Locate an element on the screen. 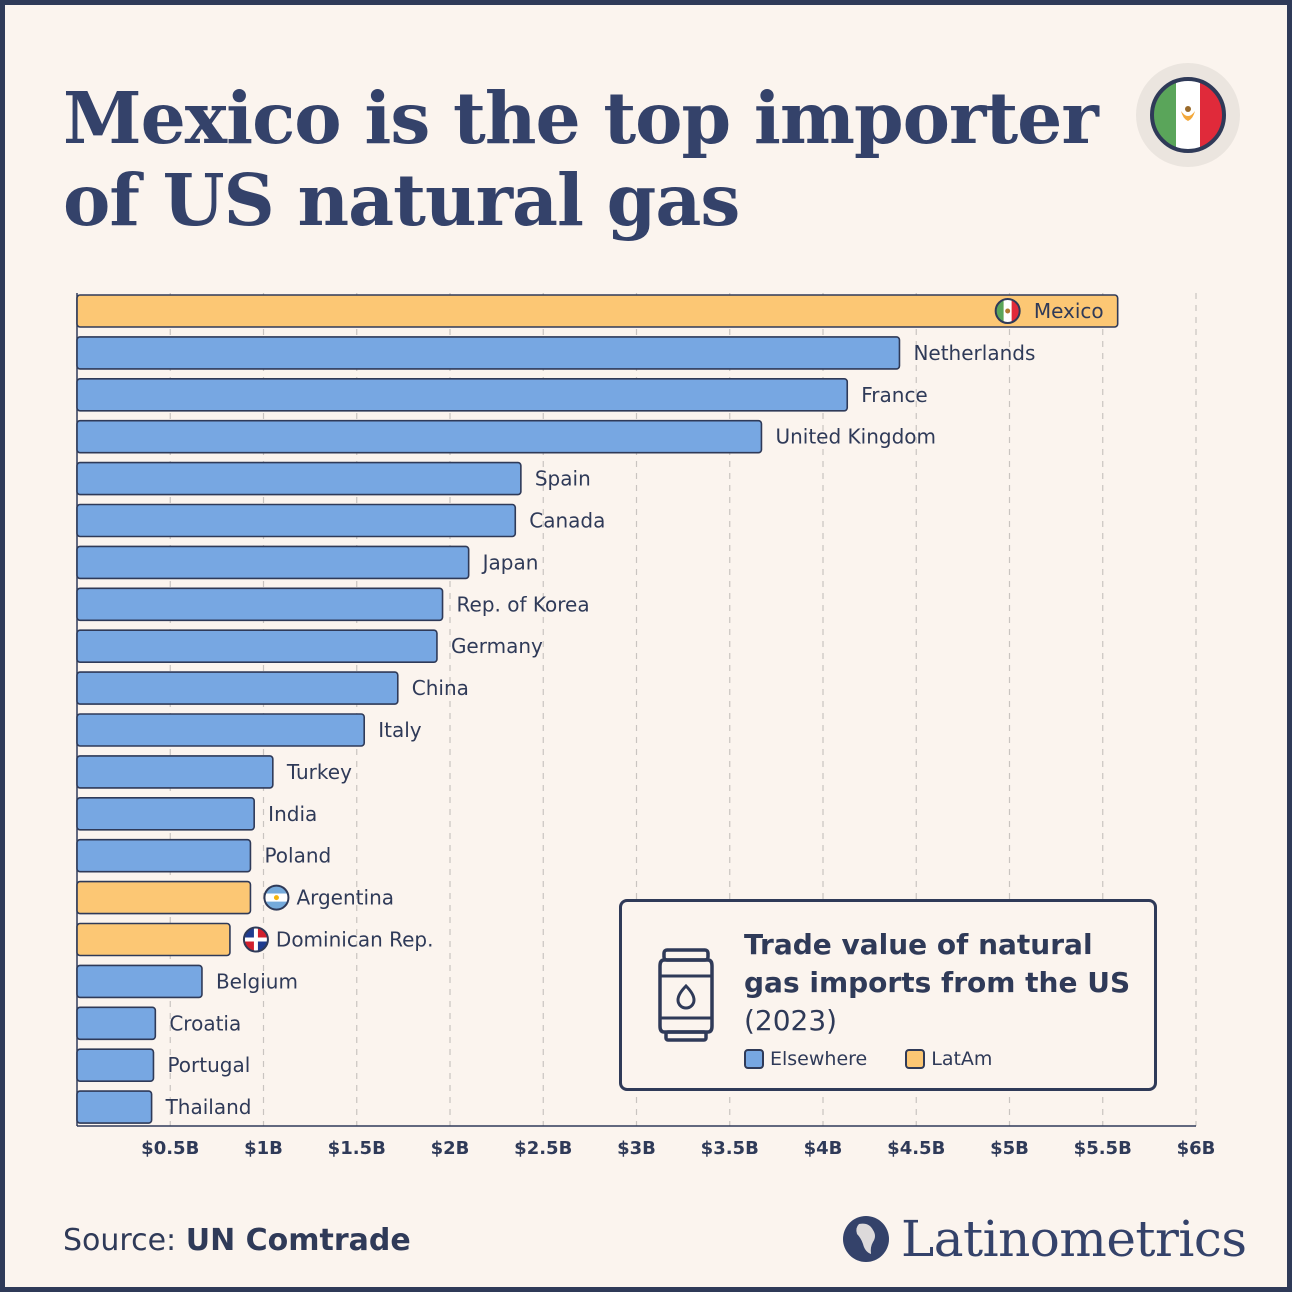 This screenshot has width=1292, height=1292. bar-label: China is located at coordinates (440, 688).